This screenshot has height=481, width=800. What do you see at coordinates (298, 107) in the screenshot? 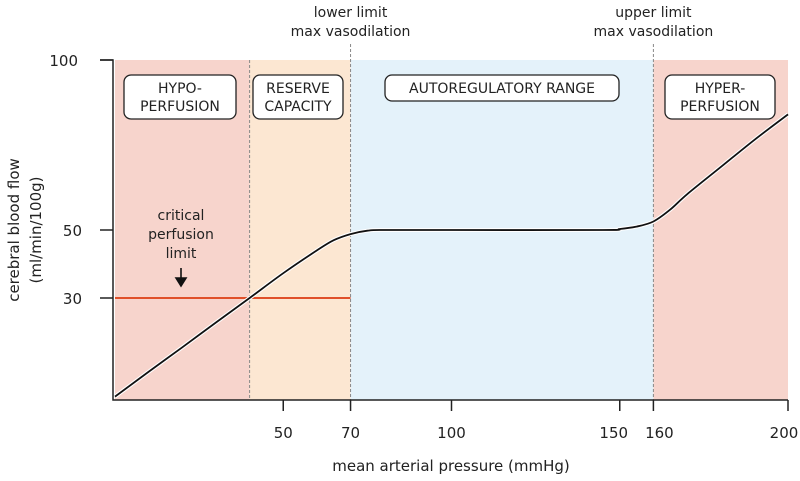
I see `region-label: CAPACITY` at bounding box center [298, 107].